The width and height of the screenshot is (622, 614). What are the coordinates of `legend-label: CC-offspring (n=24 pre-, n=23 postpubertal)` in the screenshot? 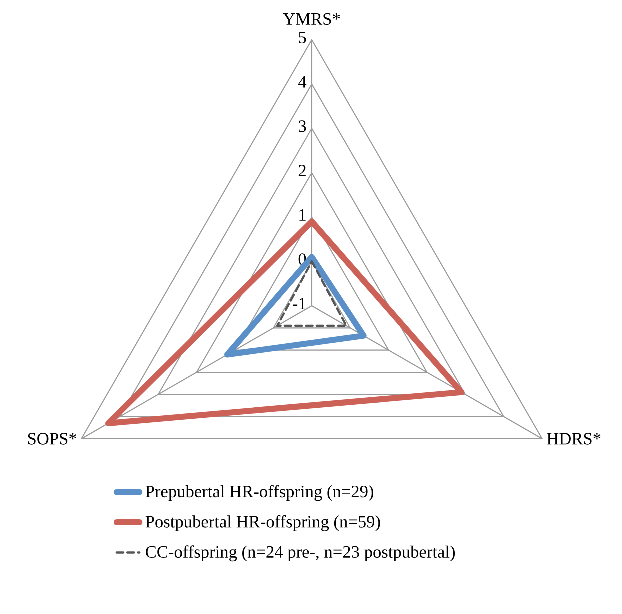 It's located at (301, 554).